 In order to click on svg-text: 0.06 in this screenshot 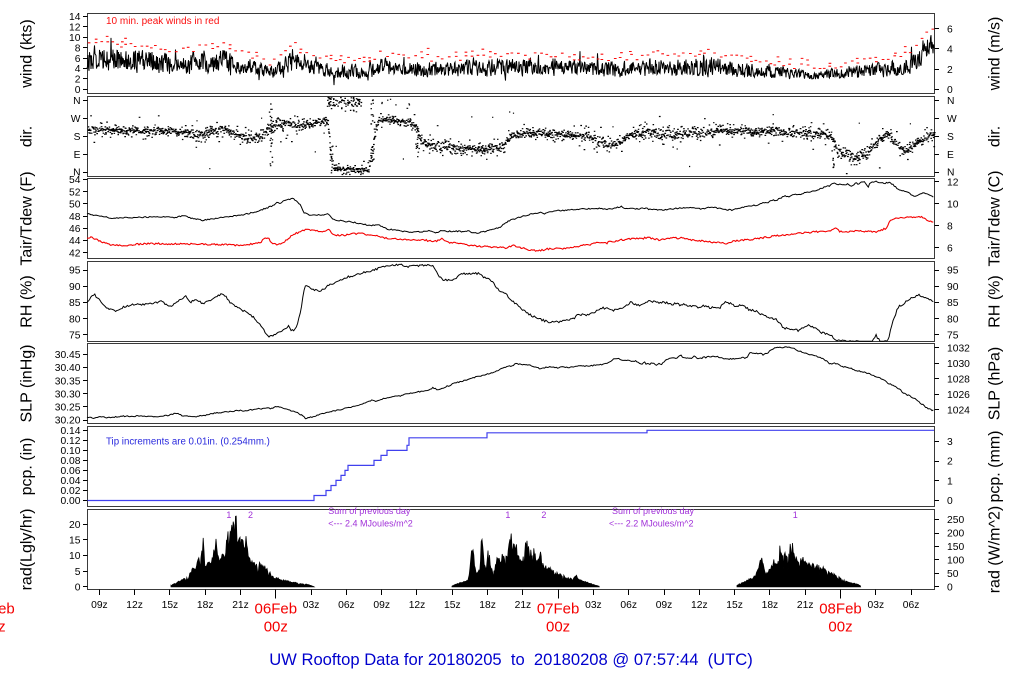, I will do `click(70, 471)`.